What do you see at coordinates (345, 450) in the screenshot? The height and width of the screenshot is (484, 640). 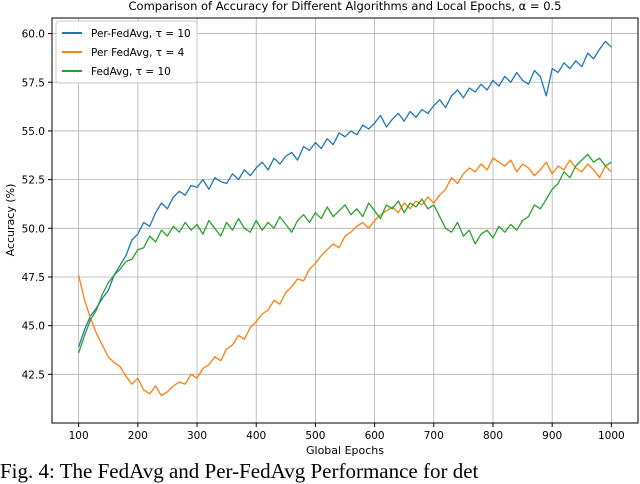 I see `x-axis-label: Global Epochs` at bounding box center [345, 450].